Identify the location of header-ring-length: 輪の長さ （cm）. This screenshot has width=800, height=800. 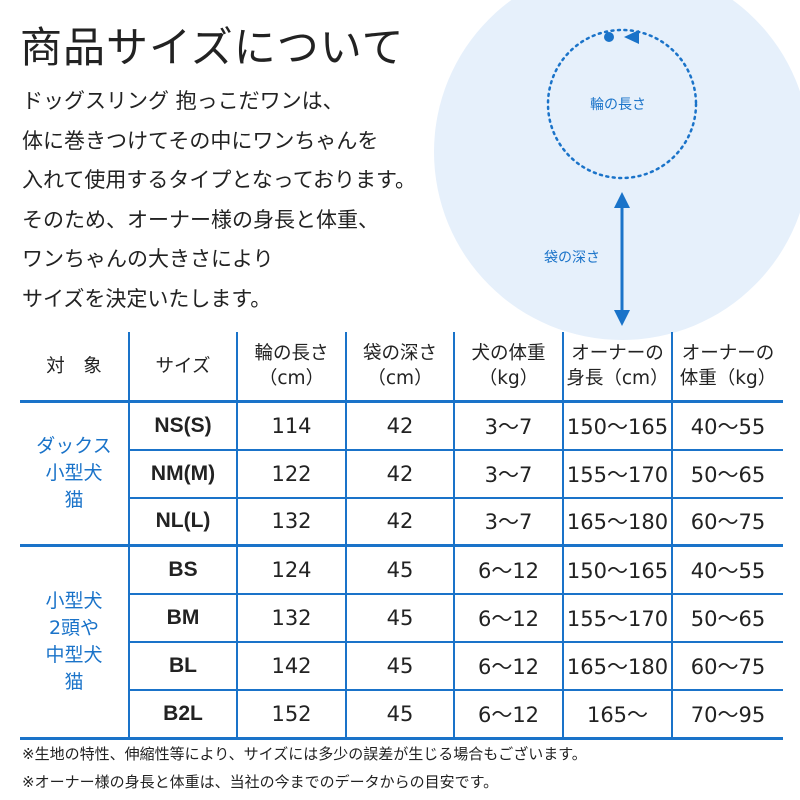
(291, 367).